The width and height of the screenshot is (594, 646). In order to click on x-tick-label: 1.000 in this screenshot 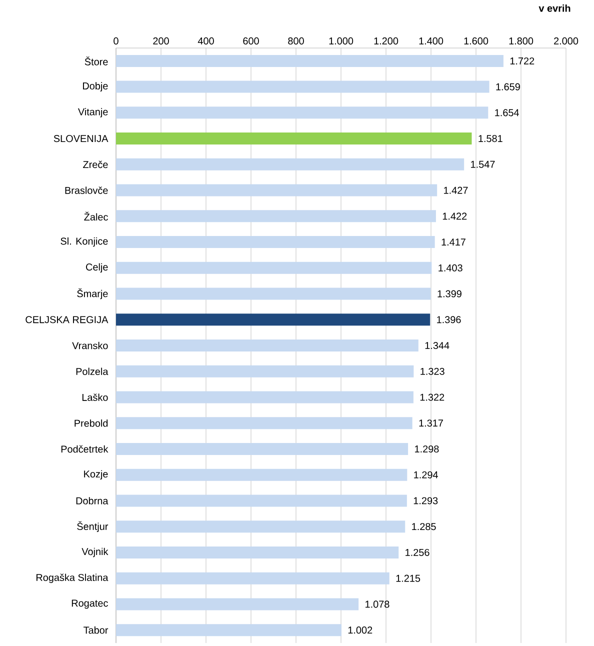, I will do `click(341, 40)`.